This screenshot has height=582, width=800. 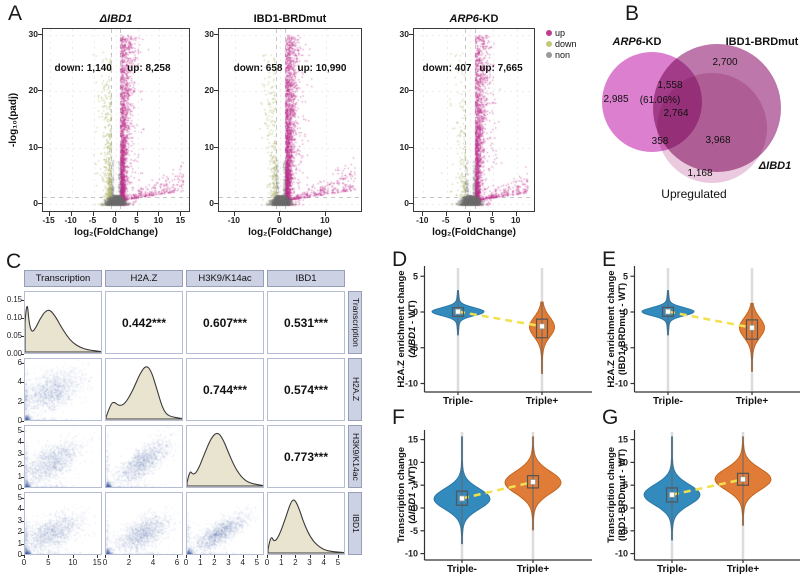 What do you see at coordinates (144, 278) in the screenshot?
I see `matrix-header-1: H2A.Z` at bounding box center [144, 278].